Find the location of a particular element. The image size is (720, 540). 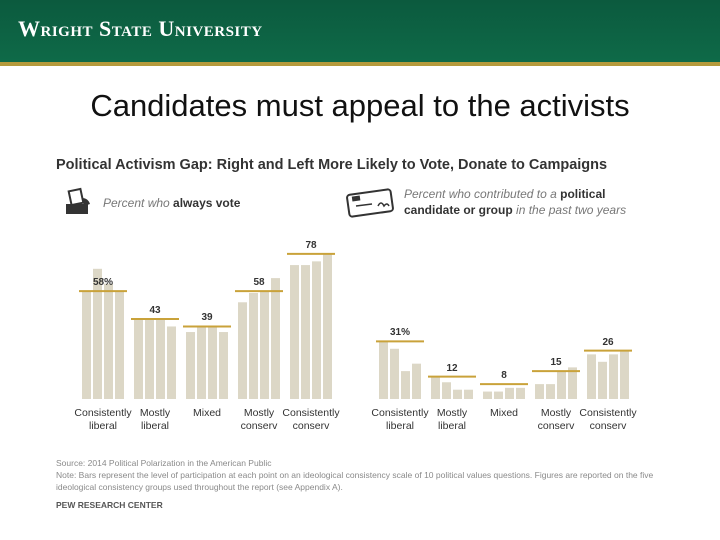

legend-vote-bold: always vote is located at coordinates (207, 203).